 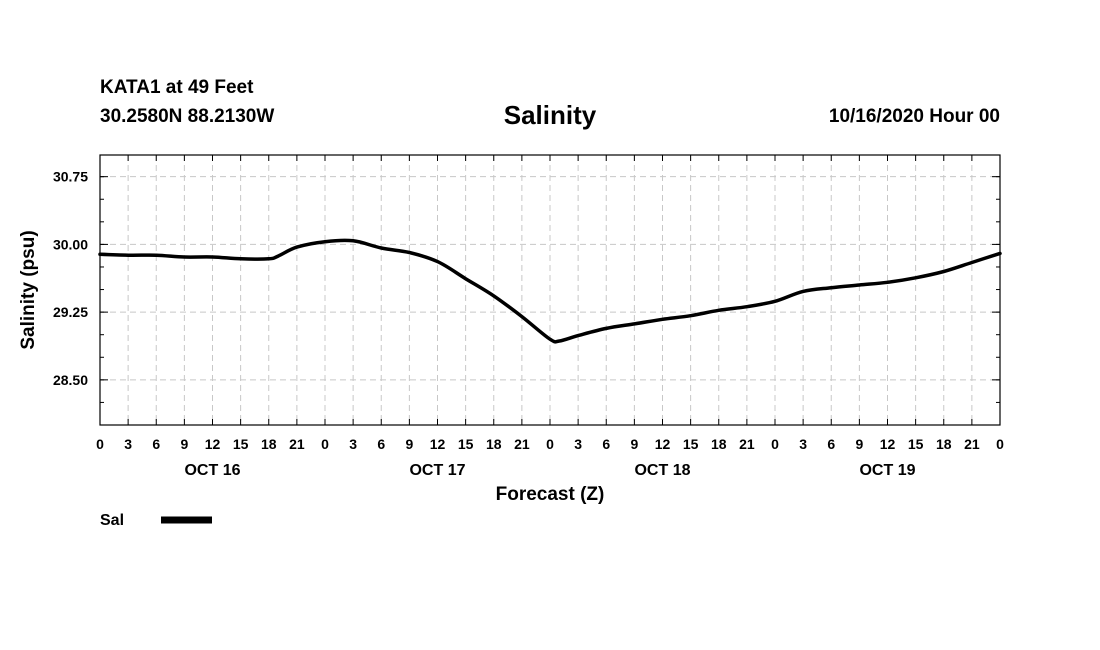 What do you see at coordinates (28, 289) in the screenshot?
I see `y-axis-label: Salinity (psu)` at bounding box center [28, 289].